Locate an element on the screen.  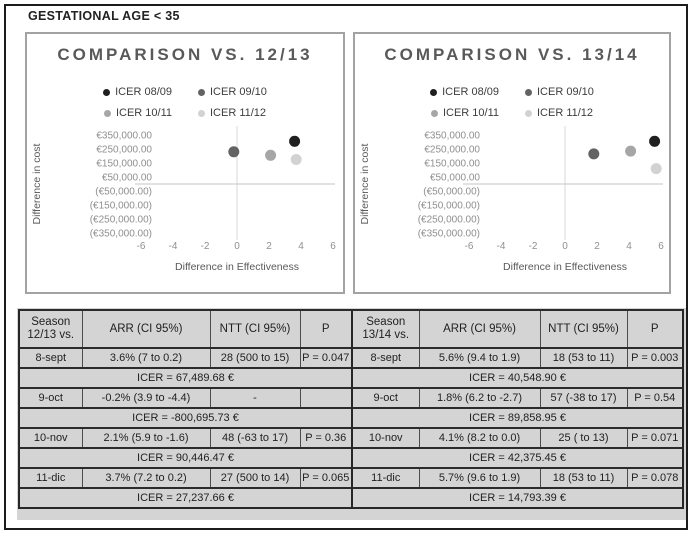
icer-cell: ICER = 14,793.39 € is located at coordinates (517, 497).